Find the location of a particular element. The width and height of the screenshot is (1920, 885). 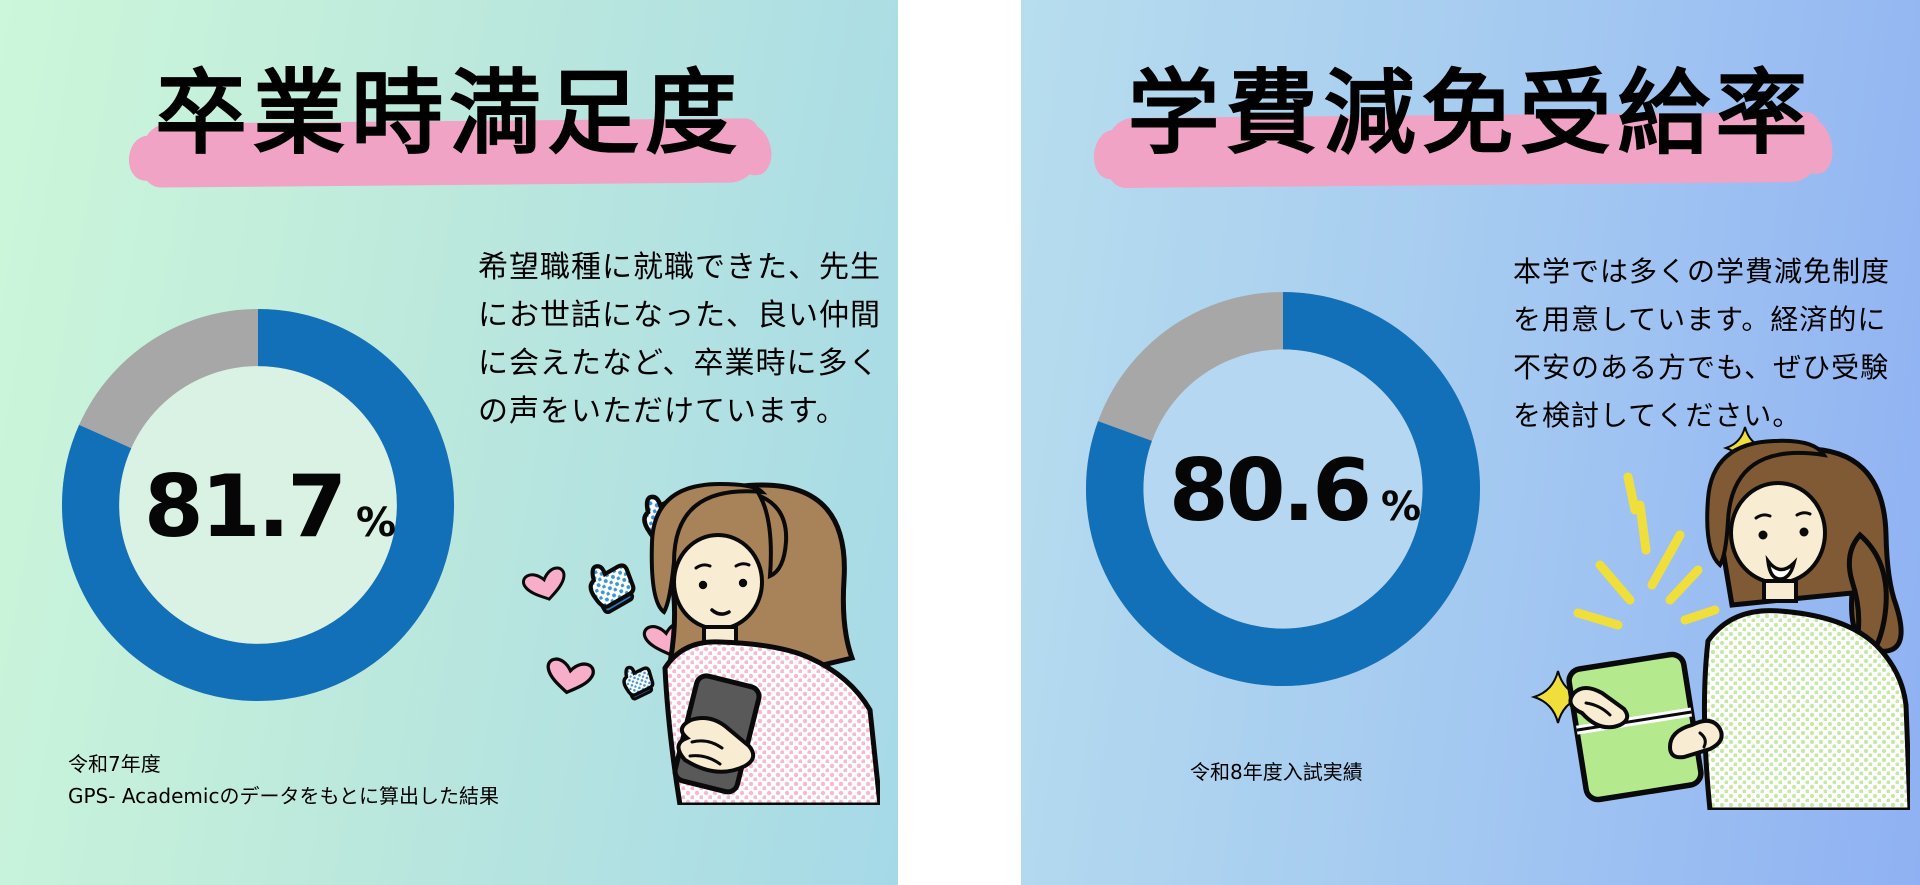

footnote-line: 令和7年度 is located at coordinates (114, 764).